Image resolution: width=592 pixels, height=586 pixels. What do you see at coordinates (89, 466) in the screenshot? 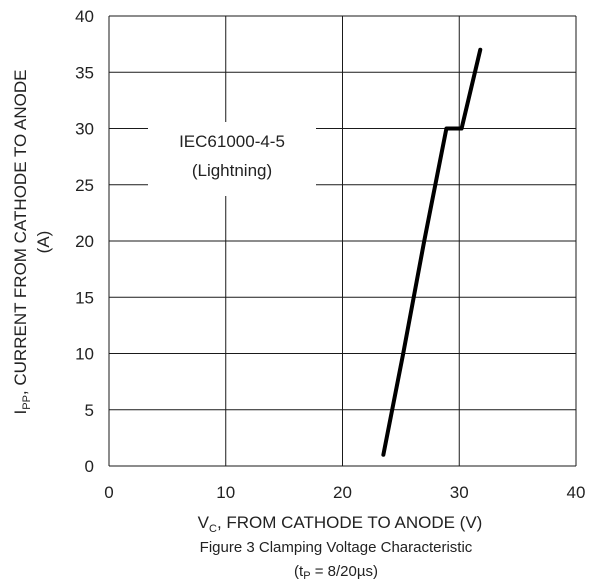
I see `y-tick-label: 0` at bounding box center [89, 466].